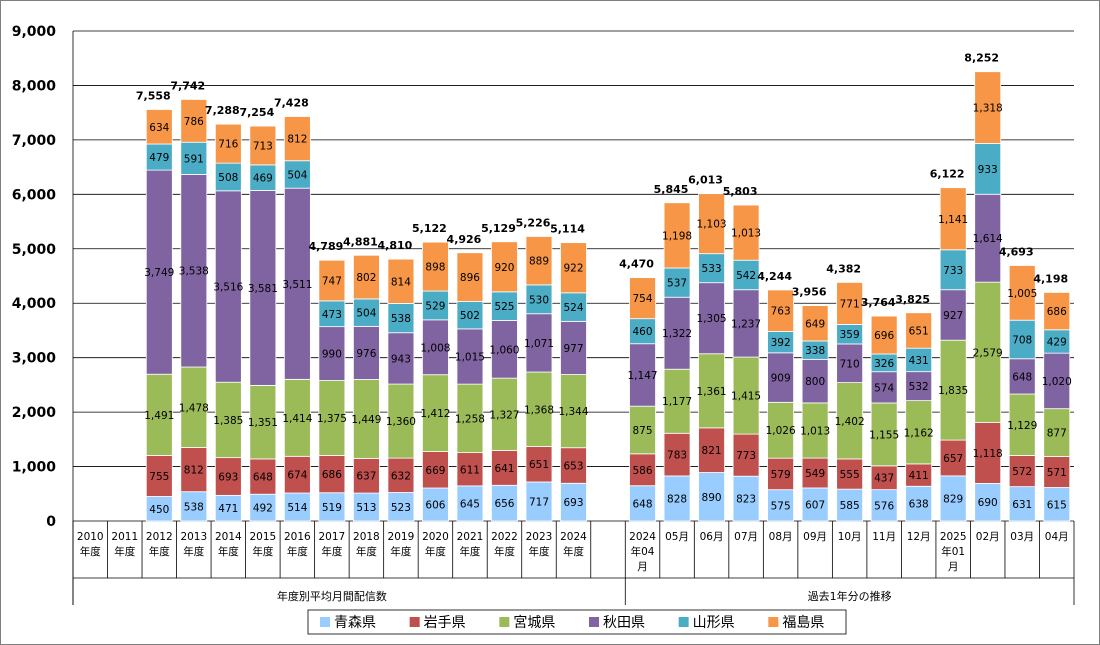 This screenshot has height=645, width=1100. I want to click on data-label: 783, so click(677, 456).